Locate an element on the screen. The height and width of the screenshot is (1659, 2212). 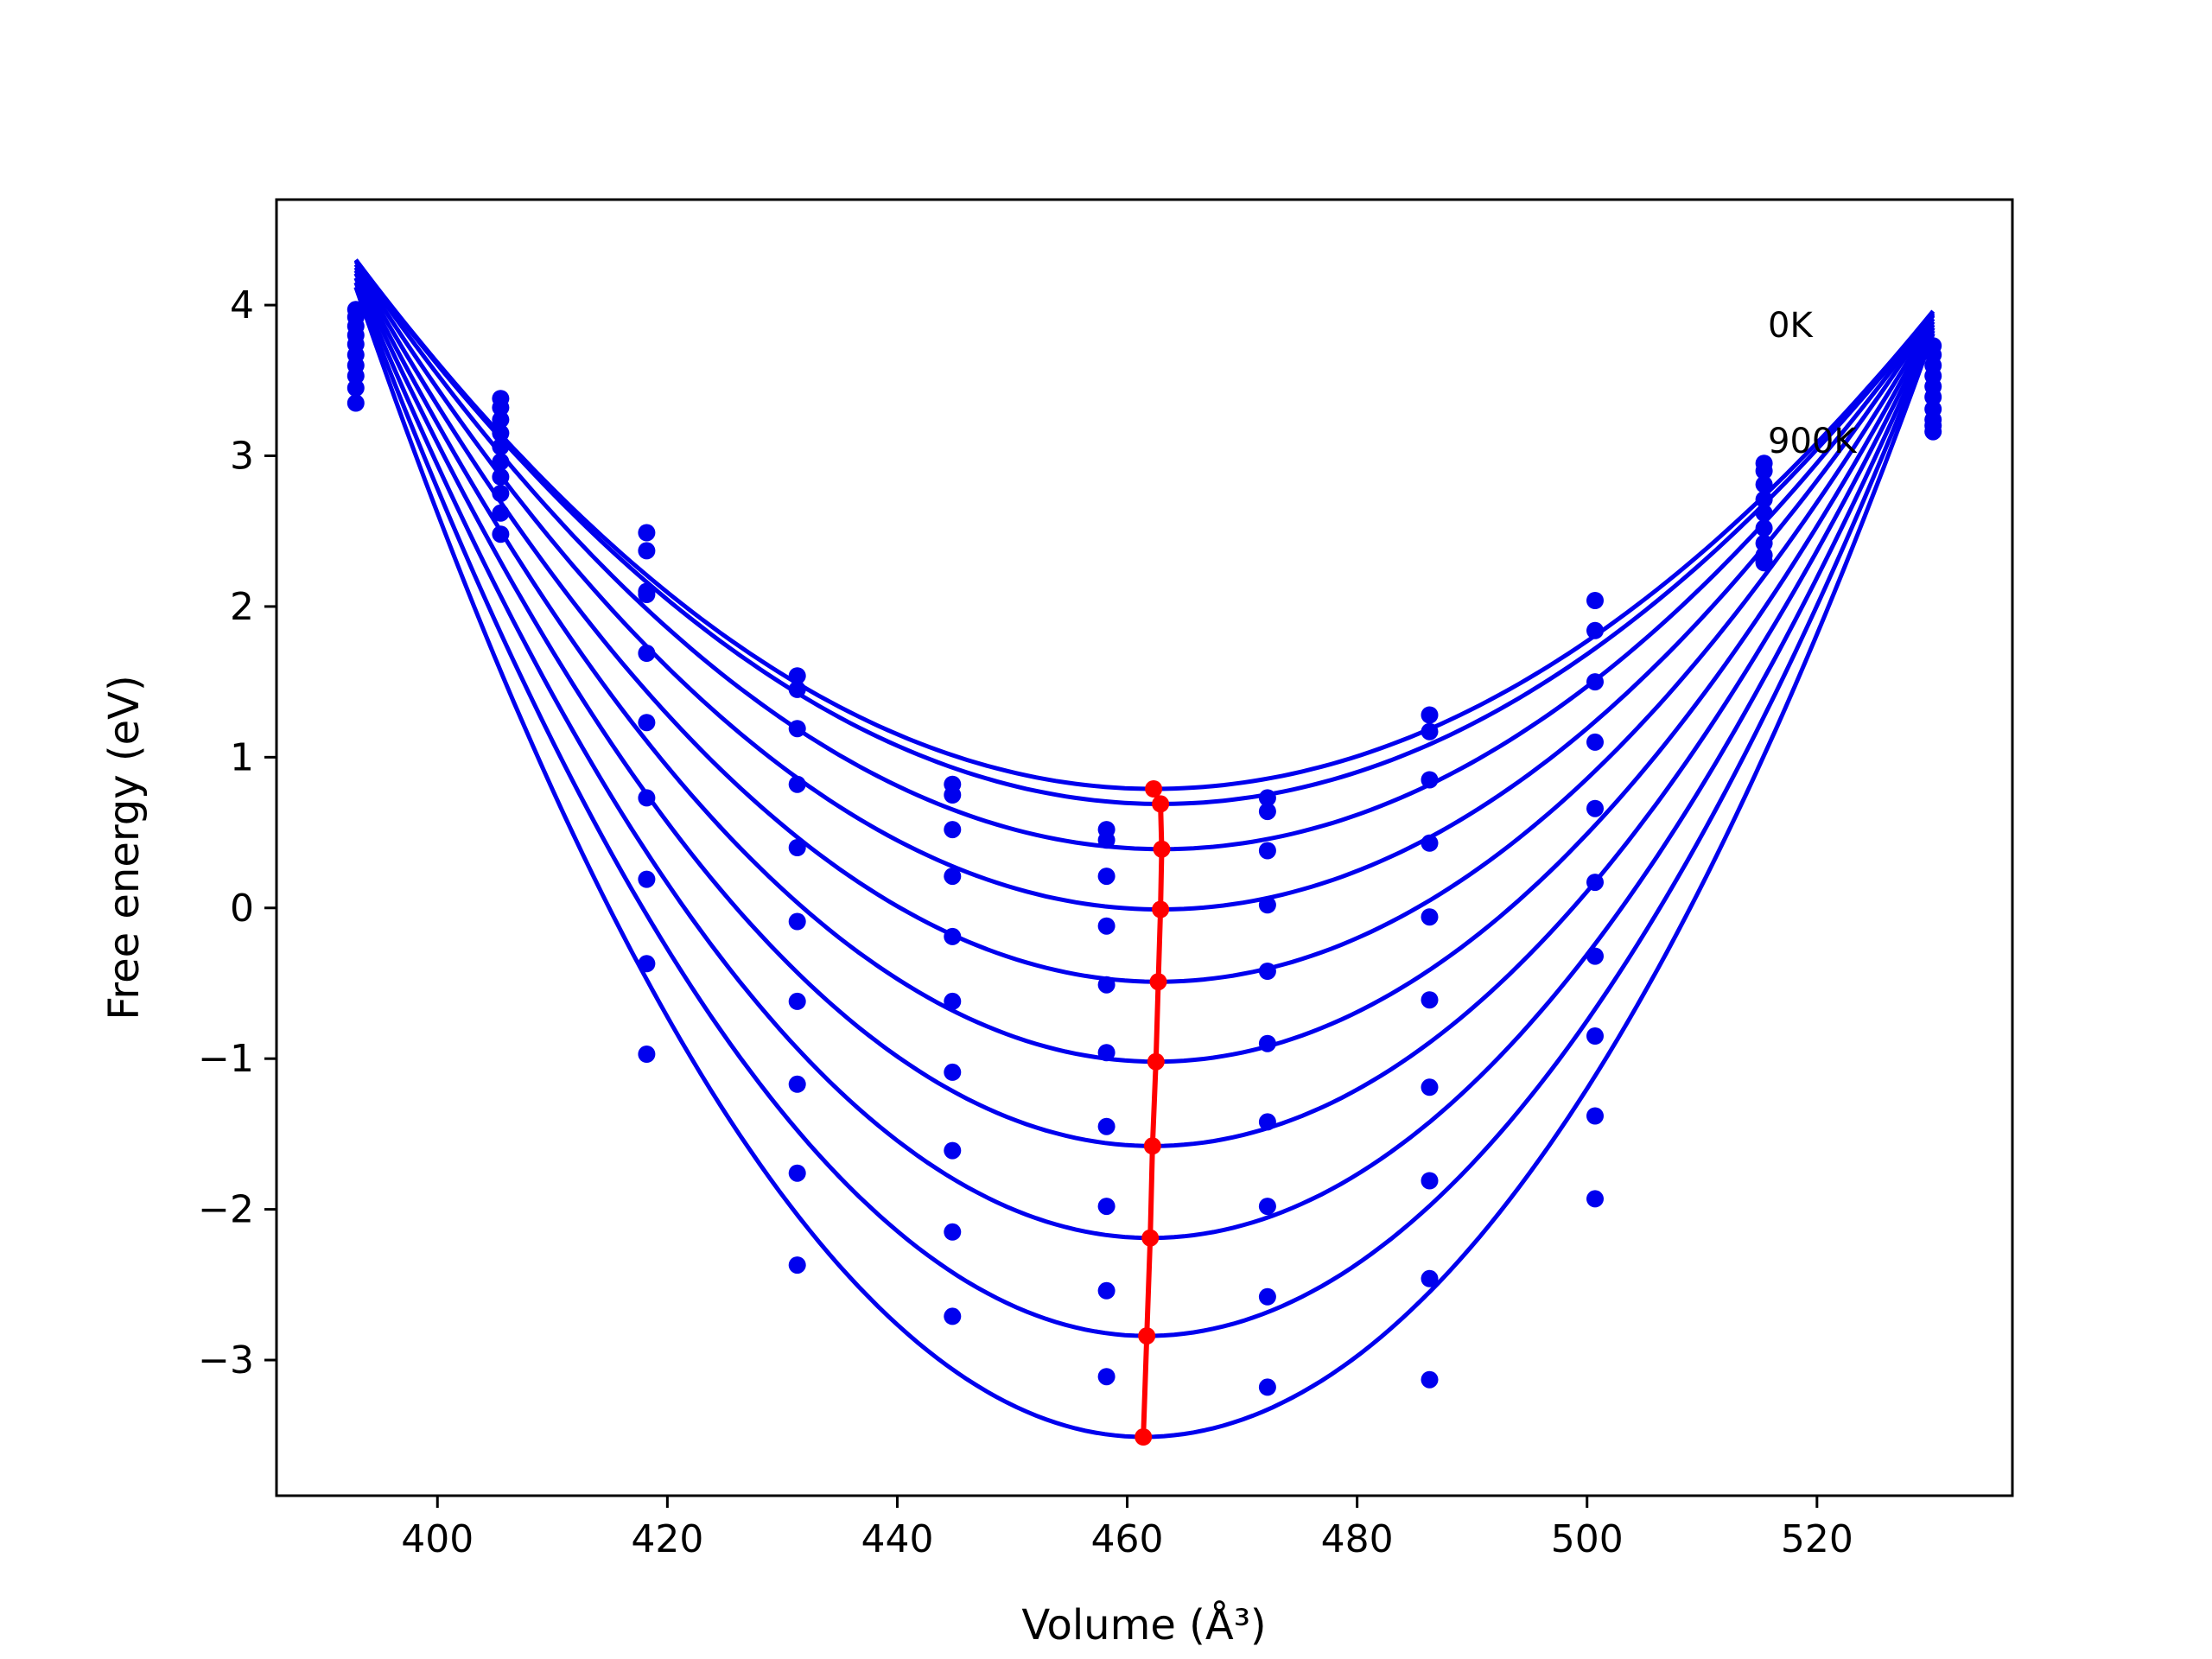
y-axis-ticks: 4 3 2 1 0 −1 −2 −3 is located at coordinates (237, 832).